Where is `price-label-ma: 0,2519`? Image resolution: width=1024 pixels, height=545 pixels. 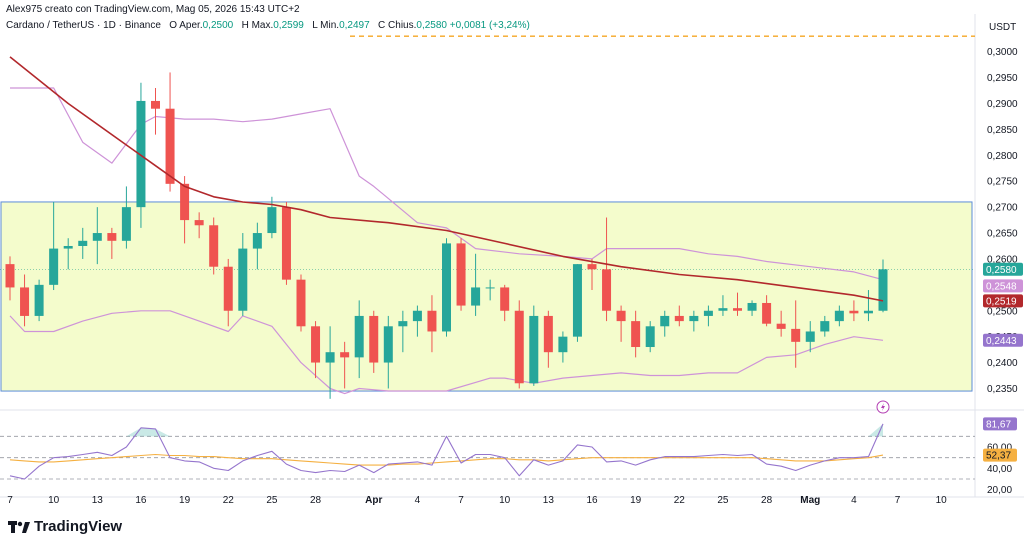
price-label-ma: 0,2519 is located at coordinates (1001, 301).